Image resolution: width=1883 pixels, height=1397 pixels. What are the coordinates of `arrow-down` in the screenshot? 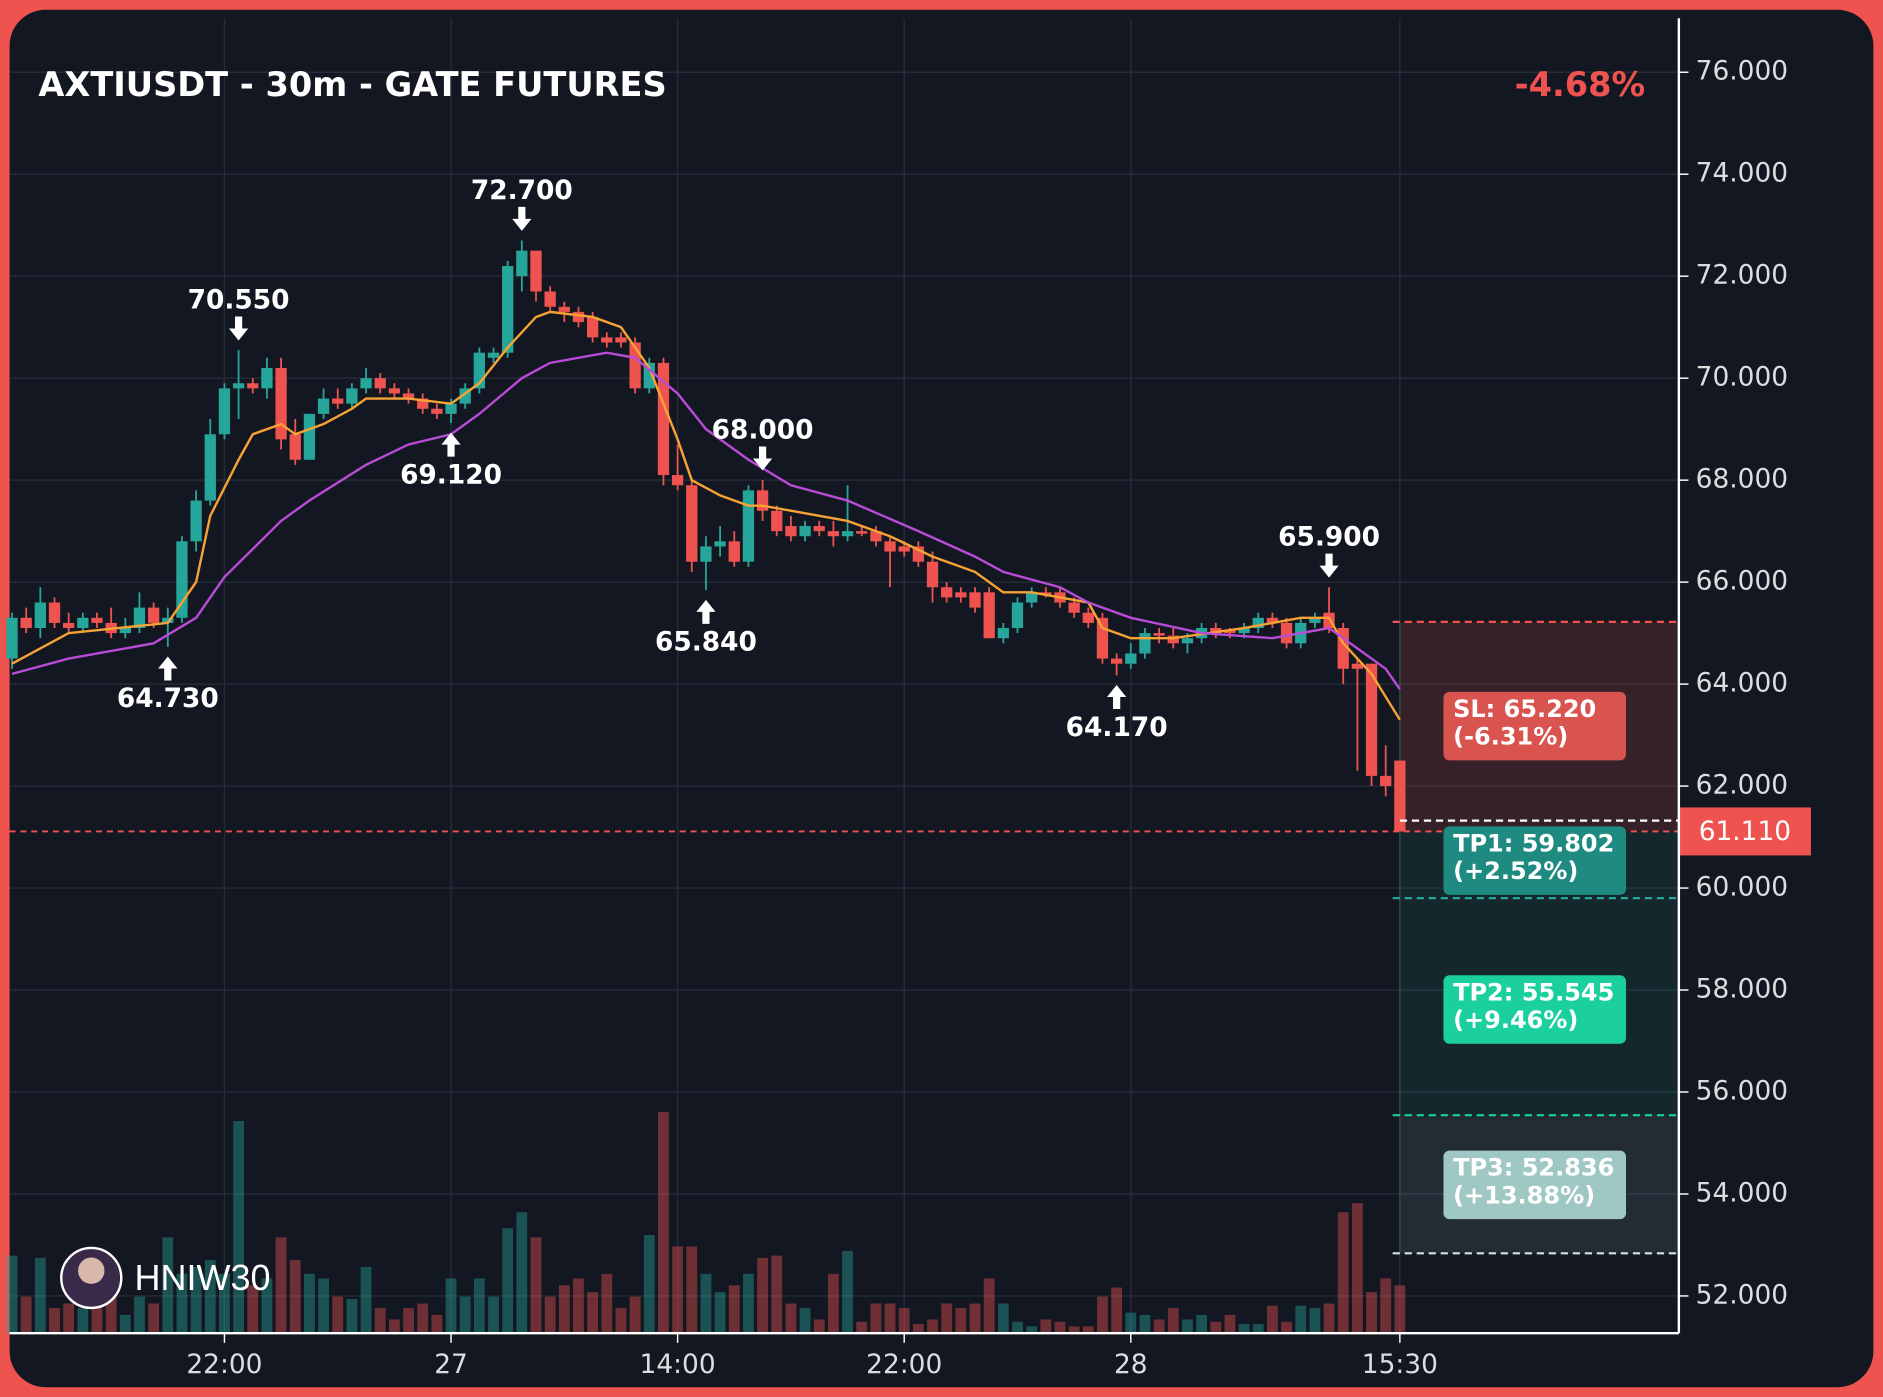 It's located at (238, 328).